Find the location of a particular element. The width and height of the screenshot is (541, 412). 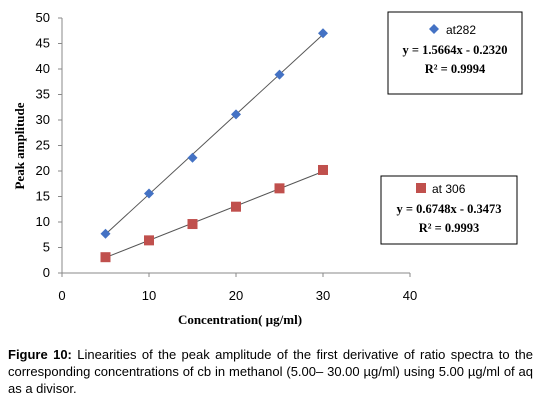

x-axis-title: Concentration( µg/ml) is located at coordinates (240, 319).